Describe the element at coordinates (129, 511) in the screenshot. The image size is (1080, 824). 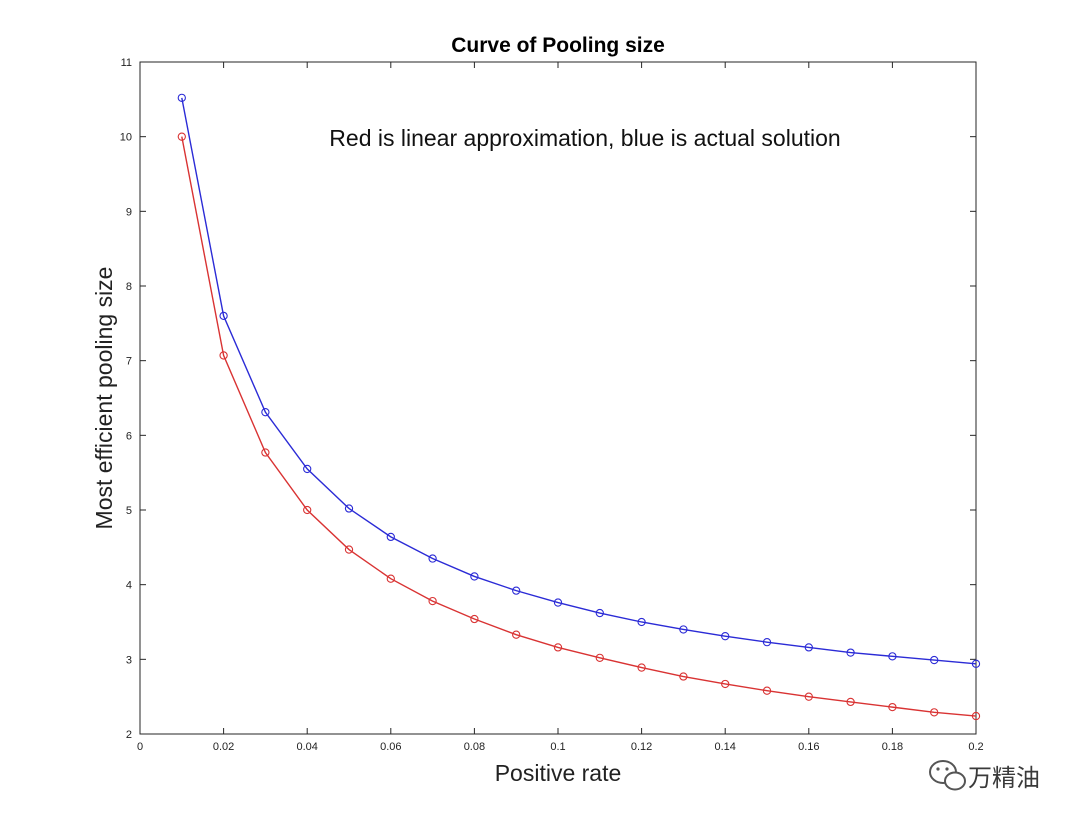
I see `y-tick-label: 5` at that location.